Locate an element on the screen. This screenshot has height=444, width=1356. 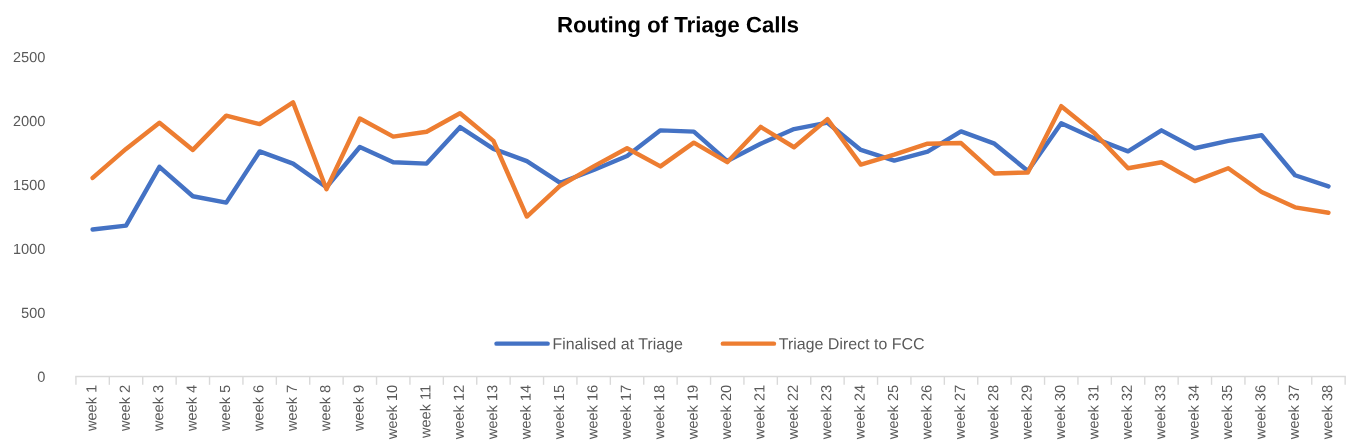
x-tick-label: week 9 is located at coordinates (358, 408).